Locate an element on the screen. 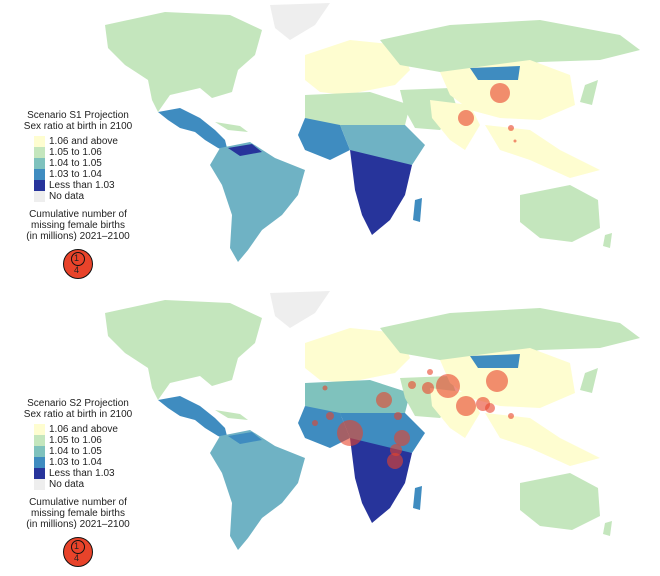 The height and width of the screenshot is (576, 660). bubble-small-east-asia is located at coordinates (515, 141).